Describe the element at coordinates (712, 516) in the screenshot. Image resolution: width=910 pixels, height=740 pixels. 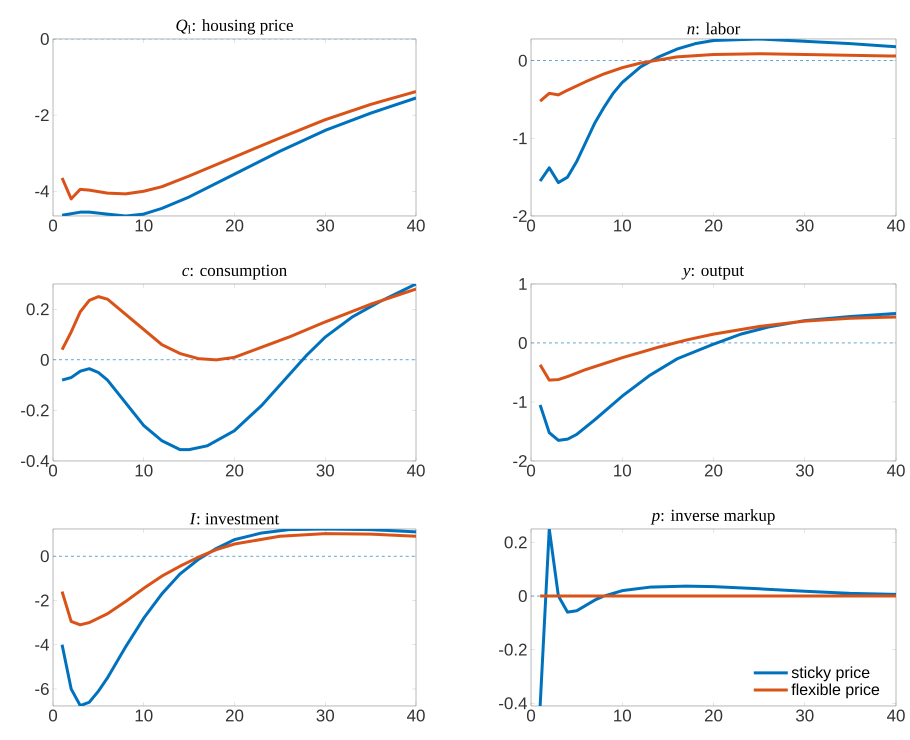
I see `chart-title: p: inverse markup` at that location.